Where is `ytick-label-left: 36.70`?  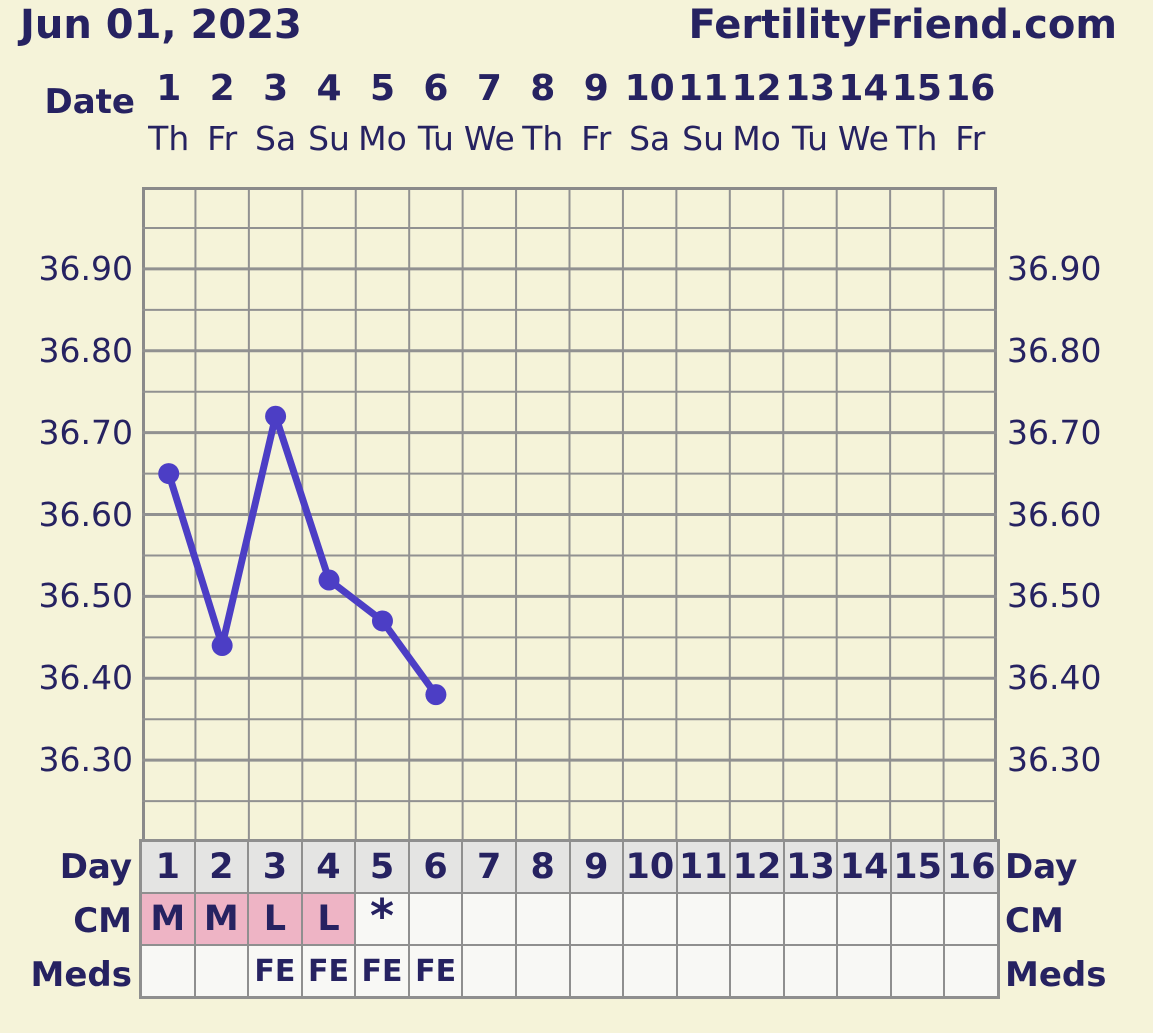
ytick-label-left: 36.70 is located at coordinates (85, 432).